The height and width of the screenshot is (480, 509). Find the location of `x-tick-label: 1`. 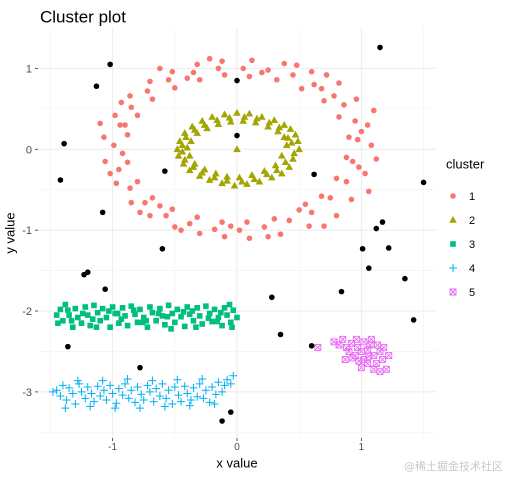

x-tick-label: 1 is located at coordinates (362, 447).